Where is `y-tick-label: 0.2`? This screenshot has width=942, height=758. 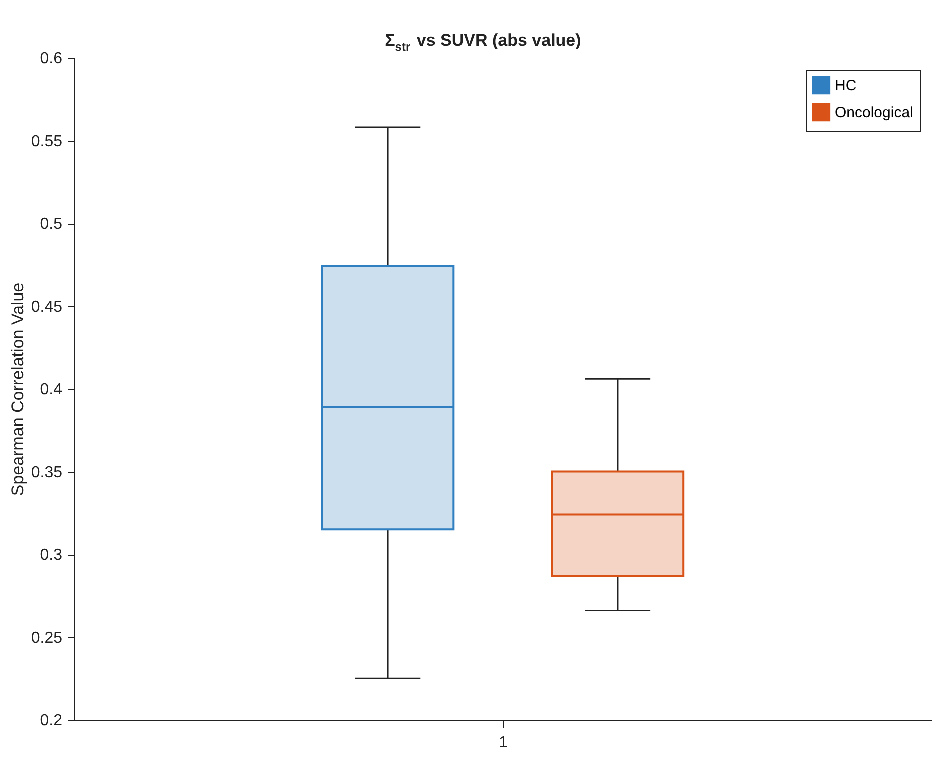
y-tick-label: 0.2 is located at coordinates (51, 721).